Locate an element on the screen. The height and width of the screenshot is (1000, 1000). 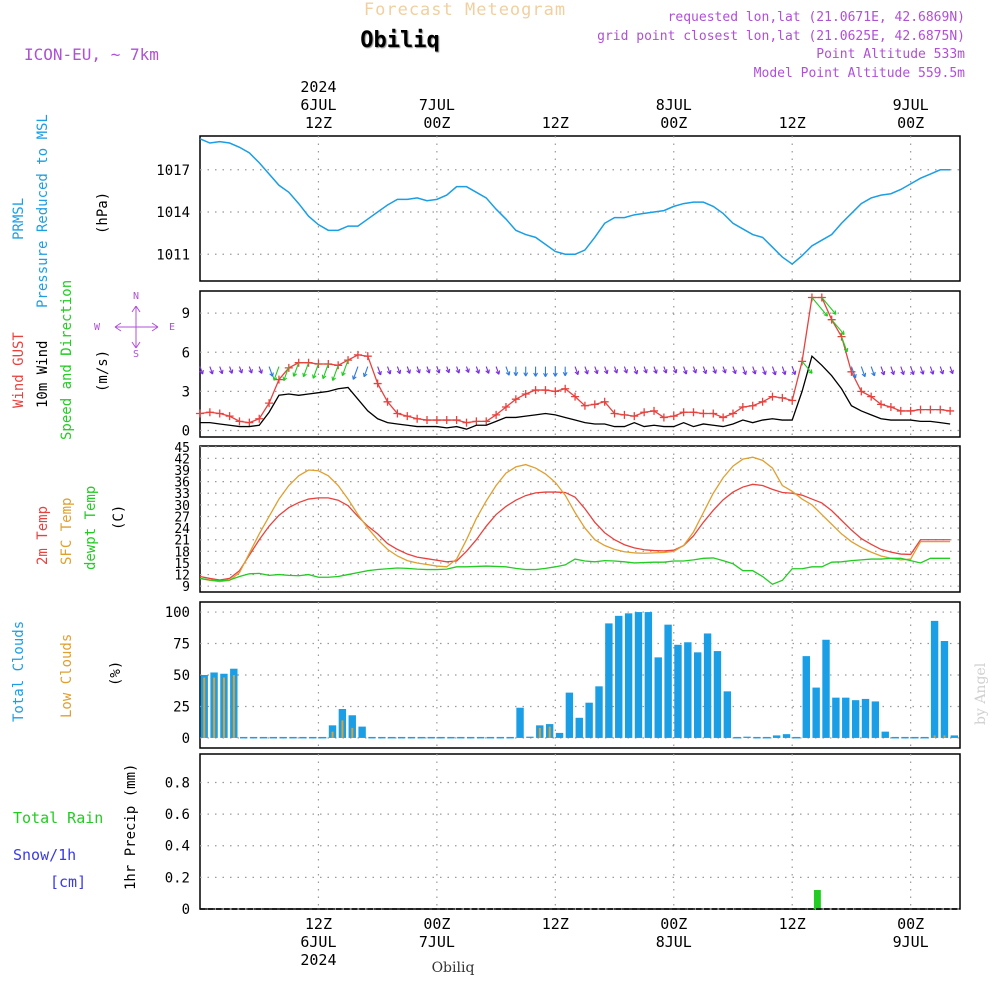
bottom-time-label: 00Z is located at coordinates (910, 924).